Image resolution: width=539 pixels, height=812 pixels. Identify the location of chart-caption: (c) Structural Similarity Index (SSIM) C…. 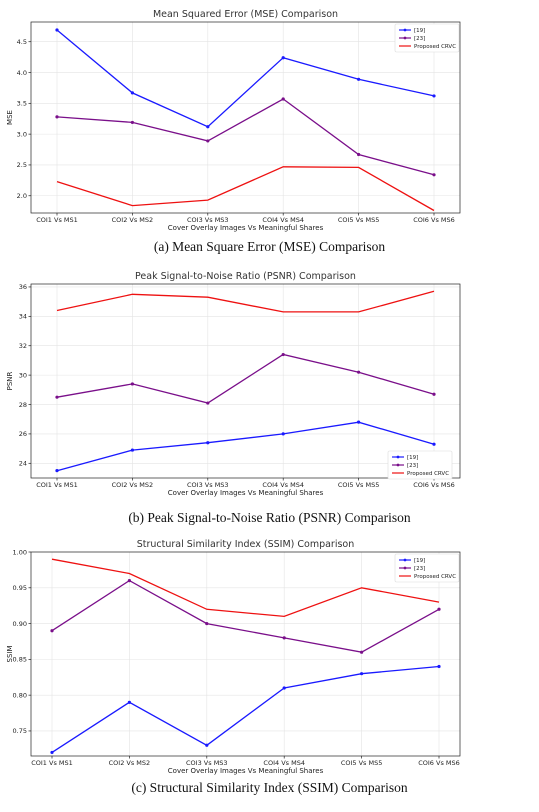
(269, 787).